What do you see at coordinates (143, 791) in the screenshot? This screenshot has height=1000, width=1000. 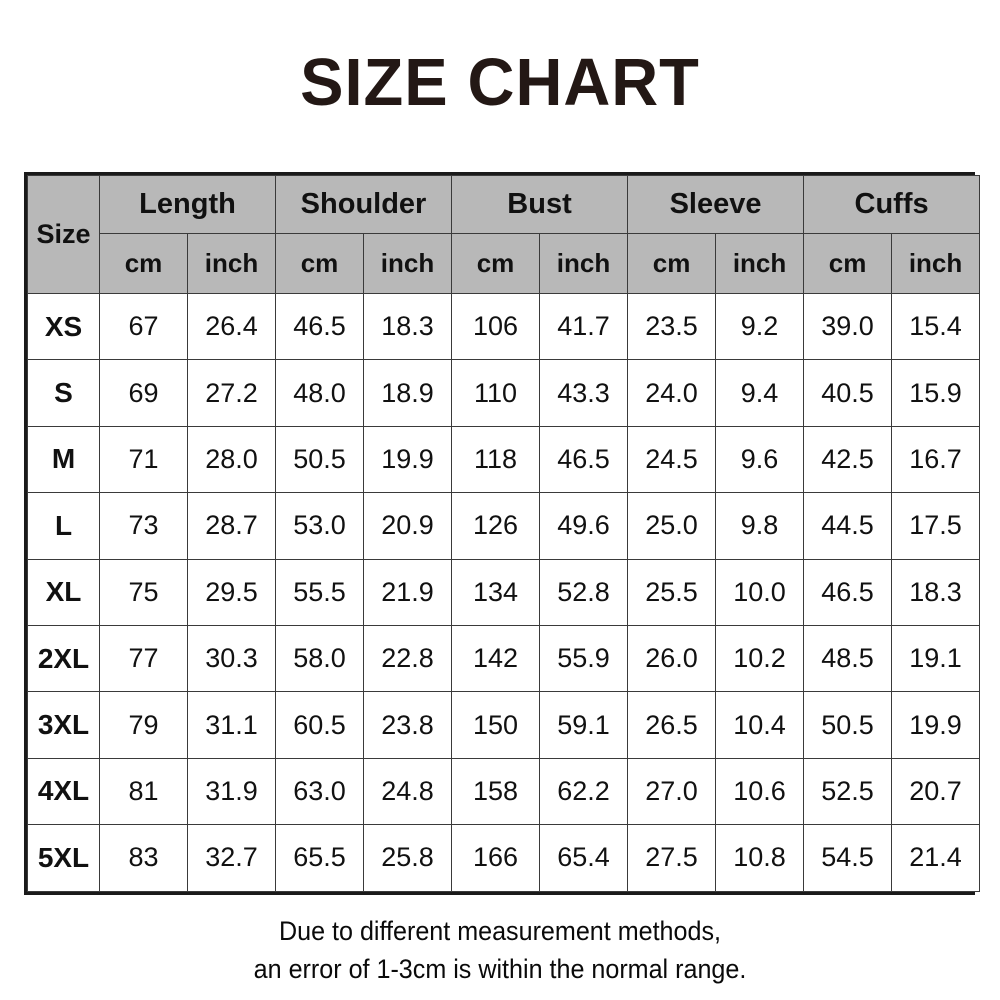 I see `measurement-cell: 81` at bounding box center [143, 791].